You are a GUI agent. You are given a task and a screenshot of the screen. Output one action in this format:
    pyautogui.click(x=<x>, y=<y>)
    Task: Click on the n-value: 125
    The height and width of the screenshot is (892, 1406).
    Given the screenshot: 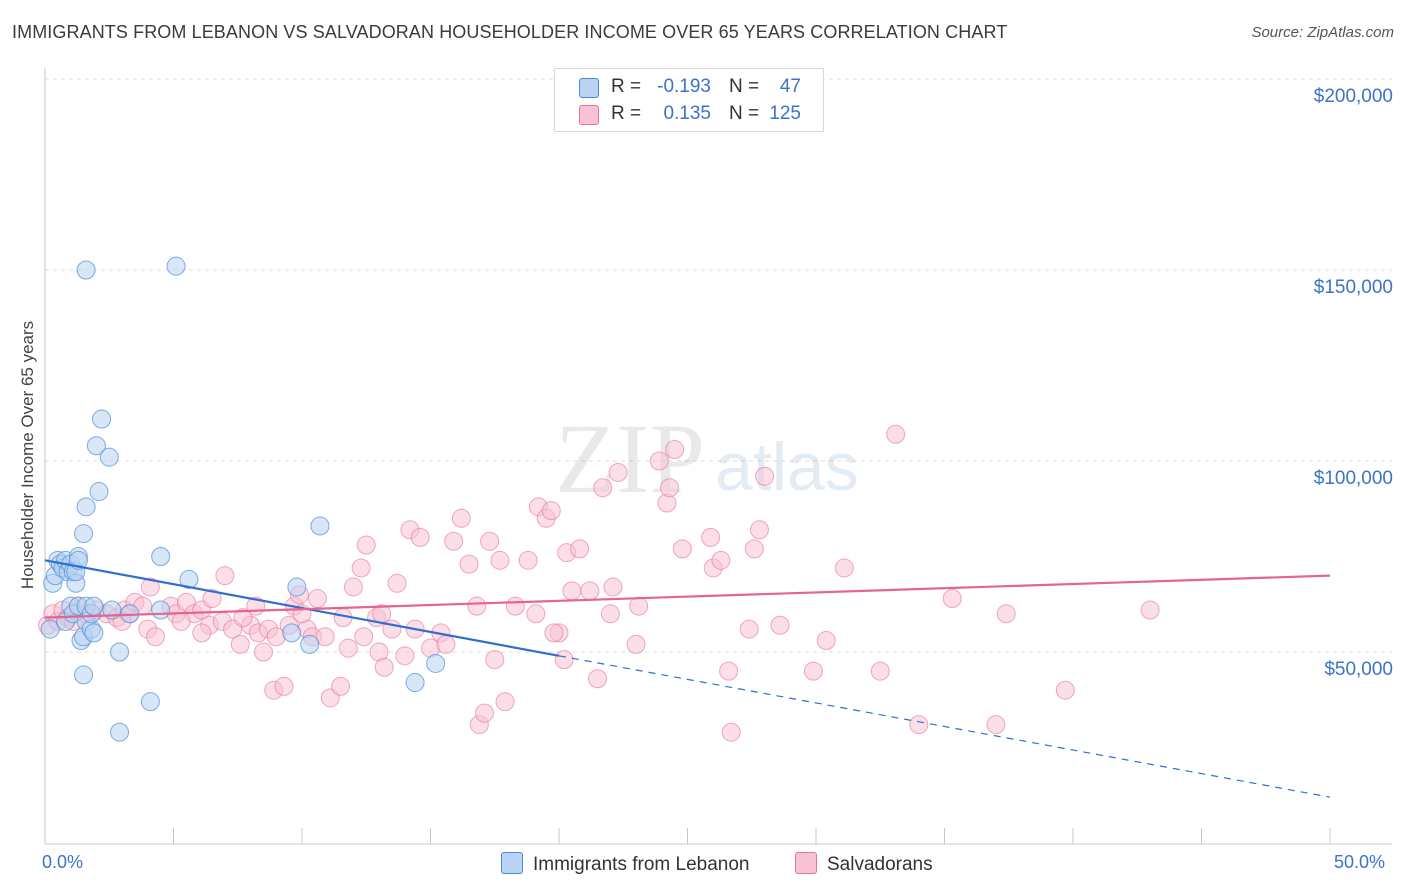 What is the action you would take?
    pyautogui.click(x=785, y=113)
    